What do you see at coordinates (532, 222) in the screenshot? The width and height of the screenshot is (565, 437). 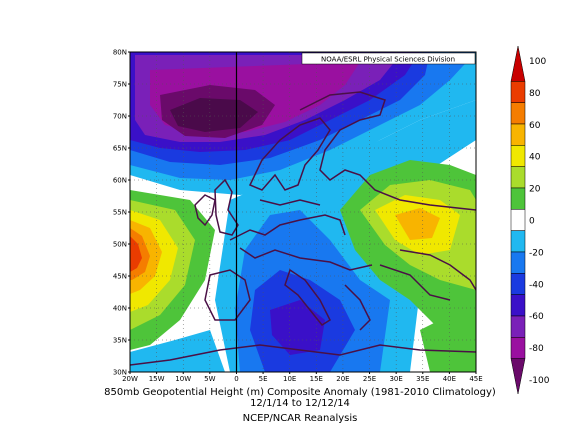 I see `colorbar-tick-label: 0` at bounding box center [532, 222].